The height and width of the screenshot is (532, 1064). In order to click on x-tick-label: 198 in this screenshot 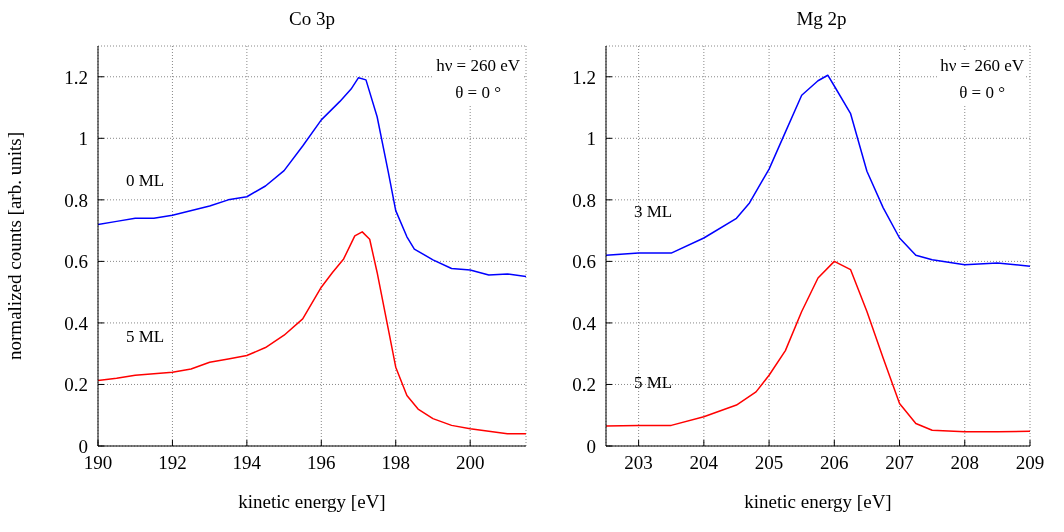, I will do `click(395, 463)`.